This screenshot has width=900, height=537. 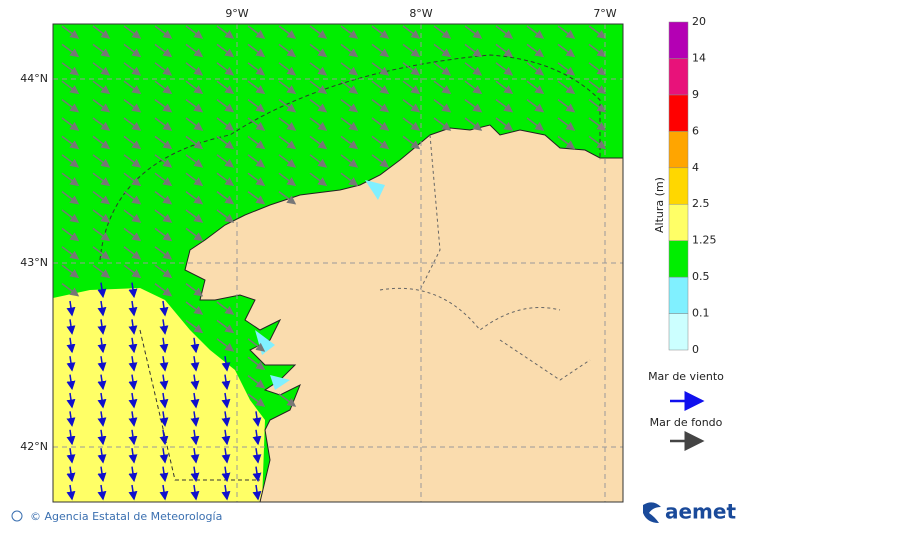 What do you see at coordinates (17, 516) in the screenshot?
I see `copyright-icon` at bounding box center [17, 516].